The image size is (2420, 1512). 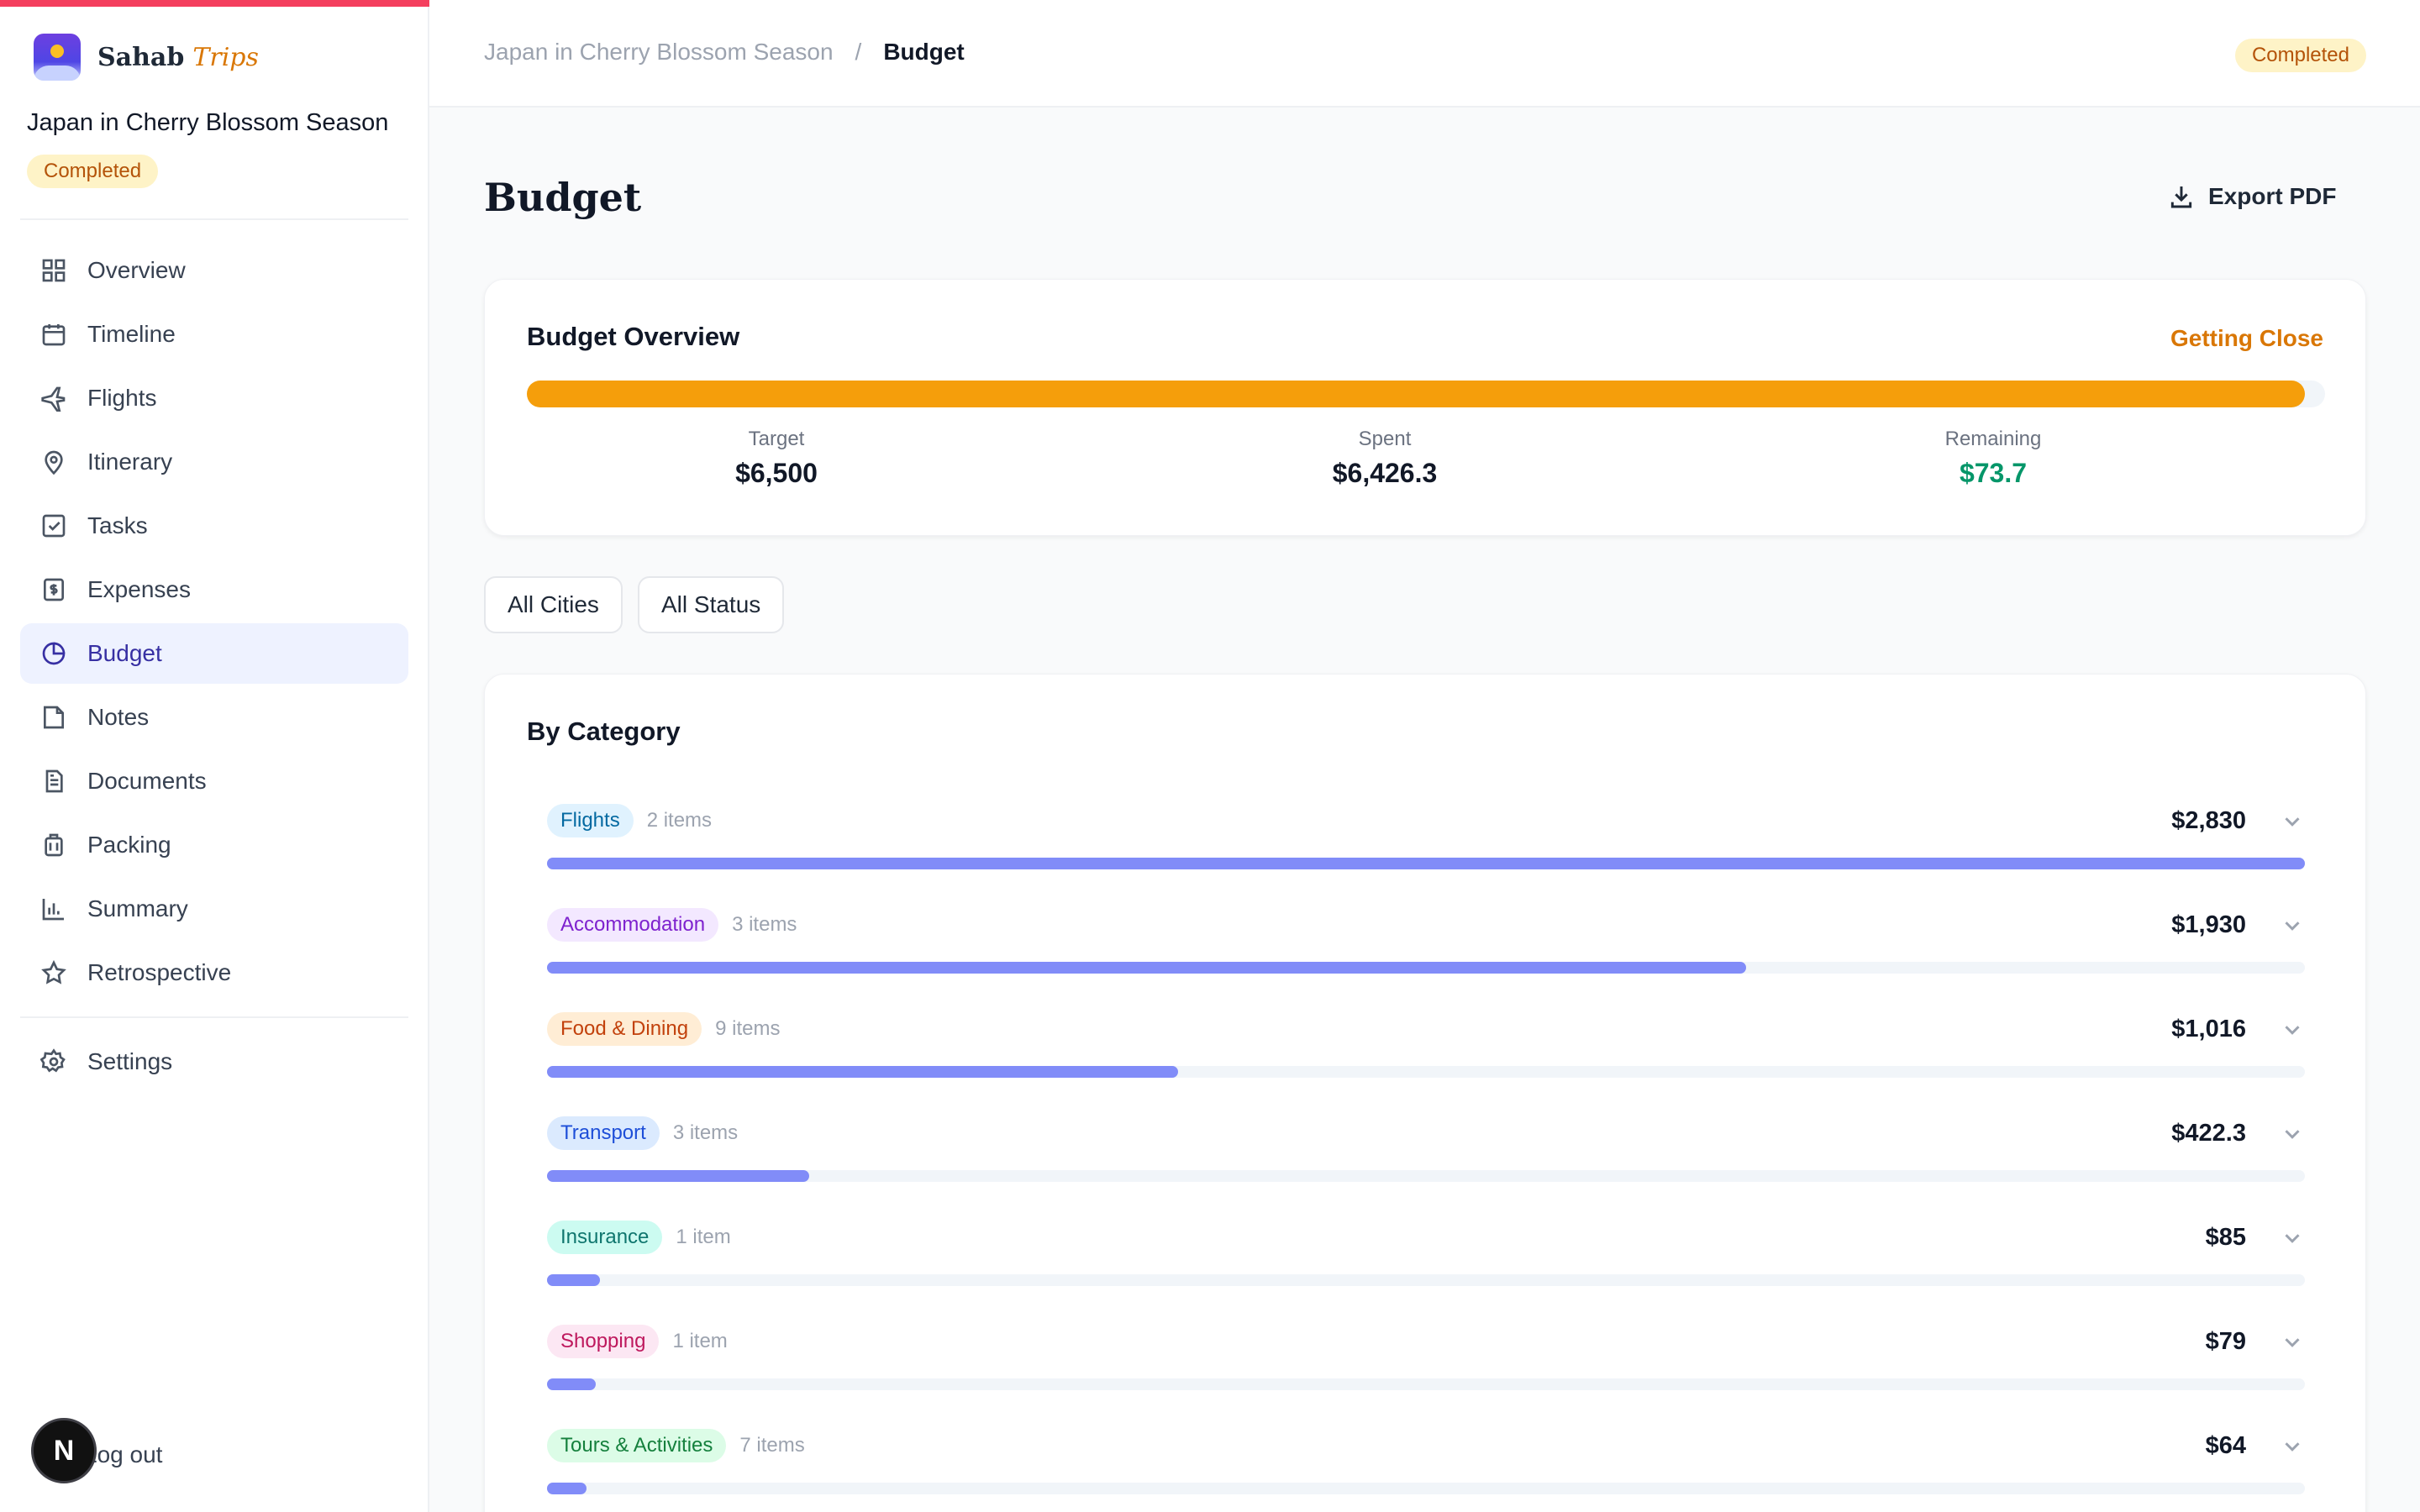 What do you see at coordinates (553, 604) in the screenshot?
I see `city-filter-dropdown: All Cities` at bounding box center [553, 604].